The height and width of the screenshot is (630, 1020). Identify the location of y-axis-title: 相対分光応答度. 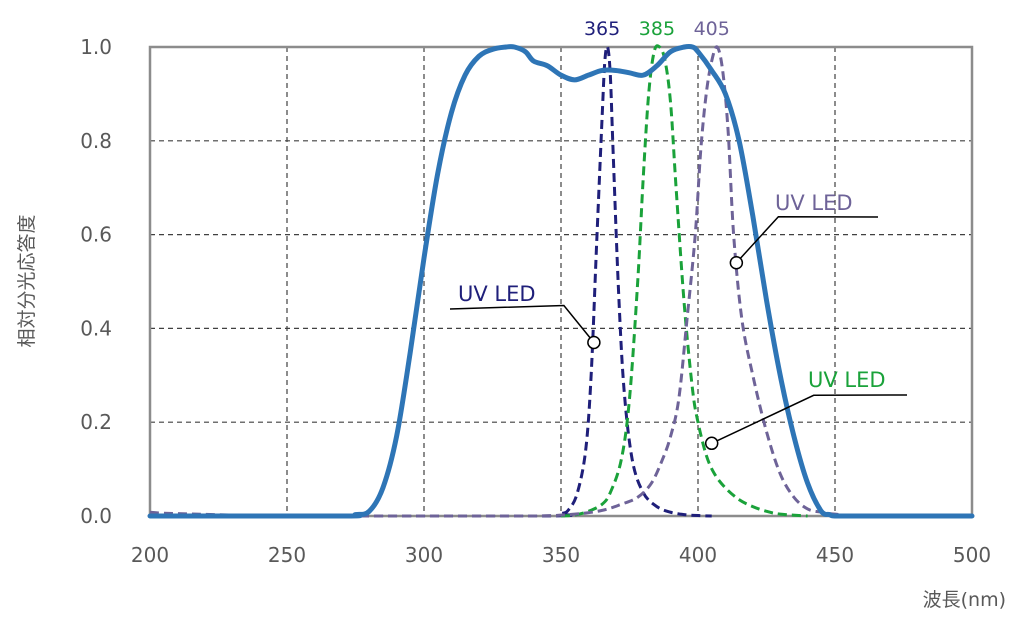
(27, 280).